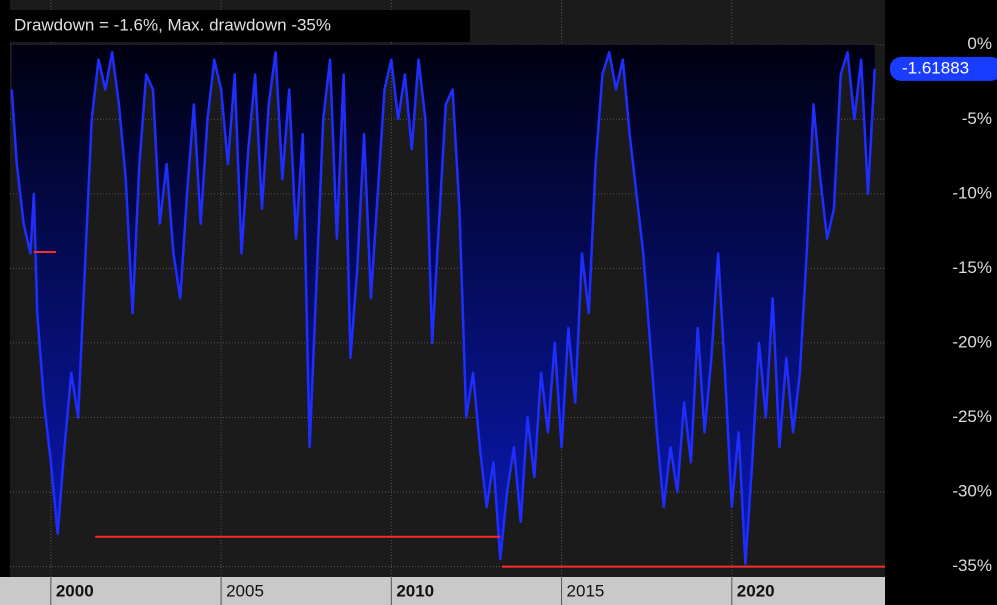  What do you see at coordinates (442, 591) in the screenshot?
I see `x-axis-band` at bounding box center [442, 591].